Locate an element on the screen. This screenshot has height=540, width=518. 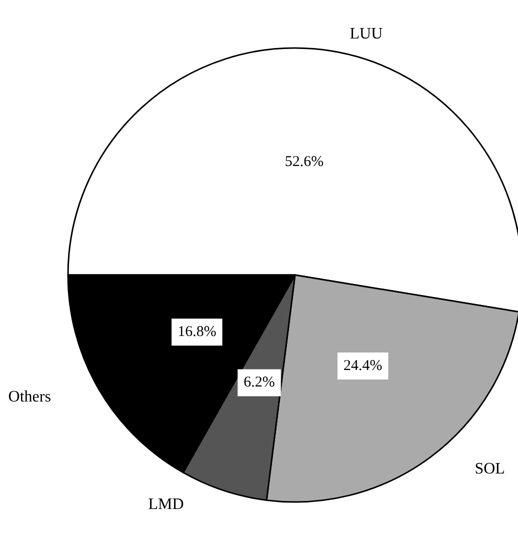
data-label: 52.6% is located at coordinates (304, 162).